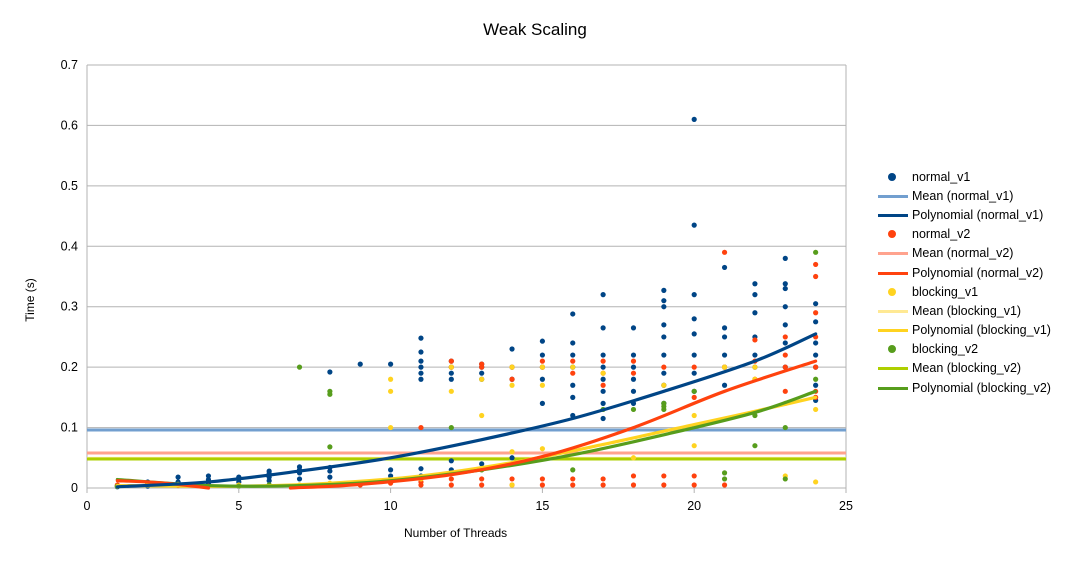 This screenshot has width=1070, height=561. Describe the element at coordinates (981, 387) in the screenshot. I see `legend-label: Polynomial (blocking_v2)` at that location.